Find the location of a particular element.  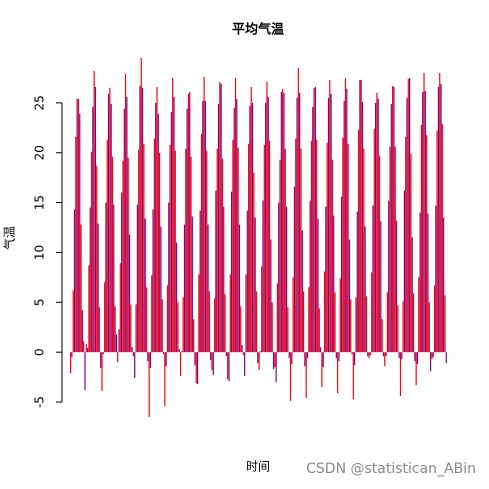

x-axis-label: 时间 is located at coordinates (258, 467).